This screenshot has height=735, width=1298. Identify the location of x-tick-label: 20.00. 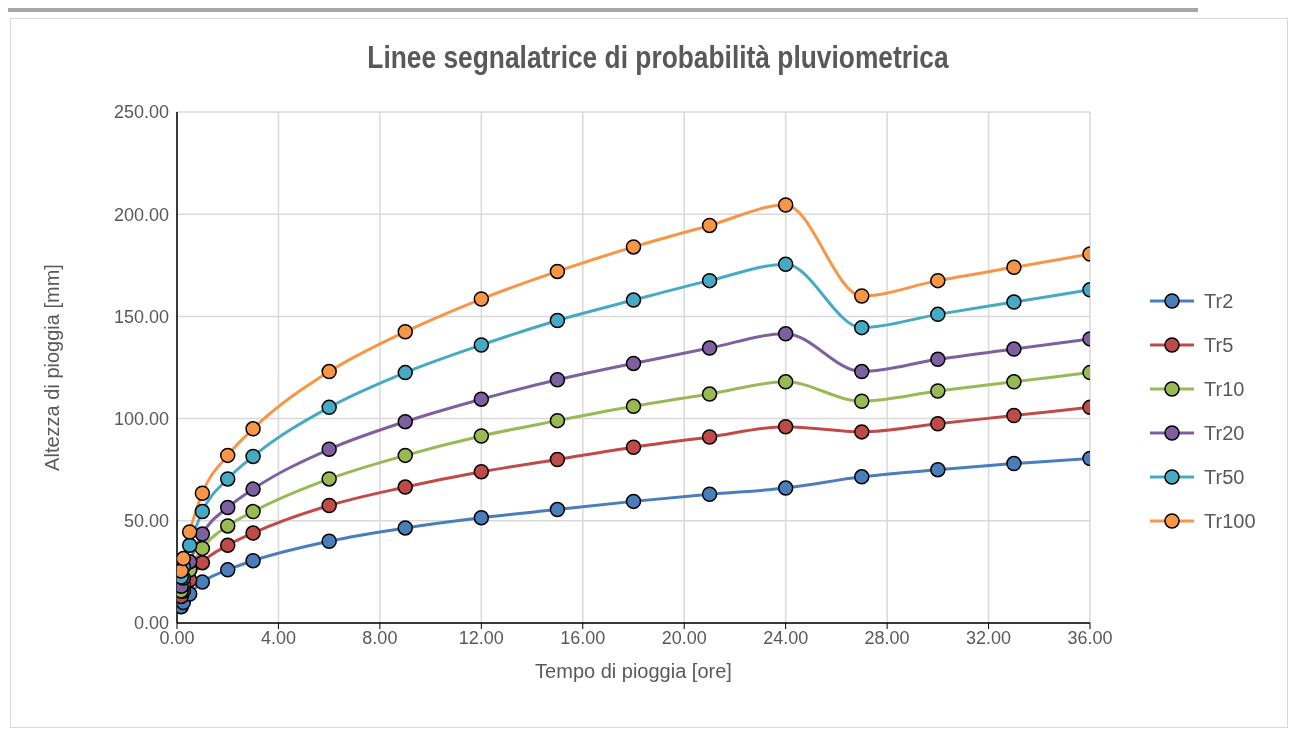
(684, 637).